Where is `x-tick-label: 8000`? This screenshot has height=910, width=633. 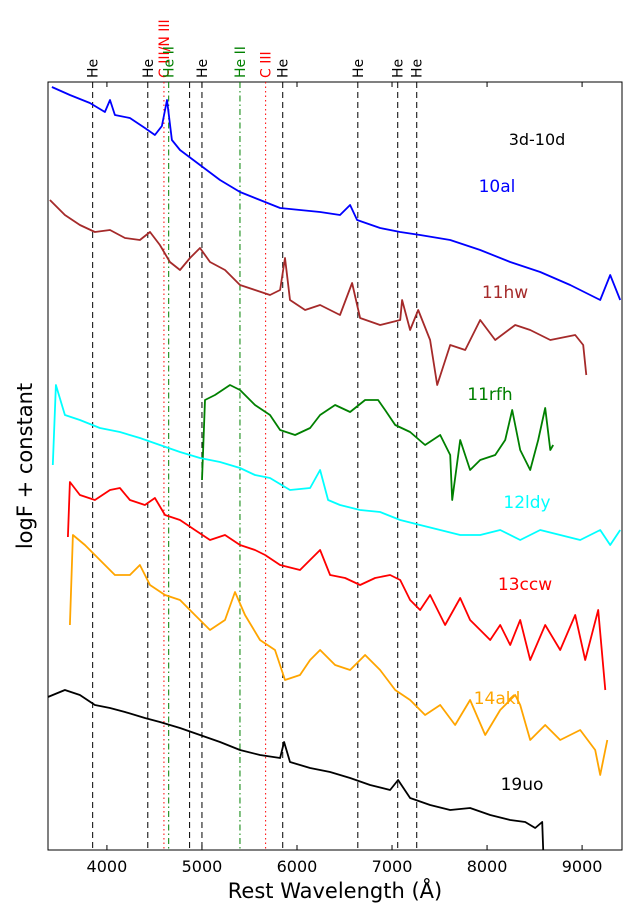 x-tick-label: 8000 is located at coordinates (487, 866).